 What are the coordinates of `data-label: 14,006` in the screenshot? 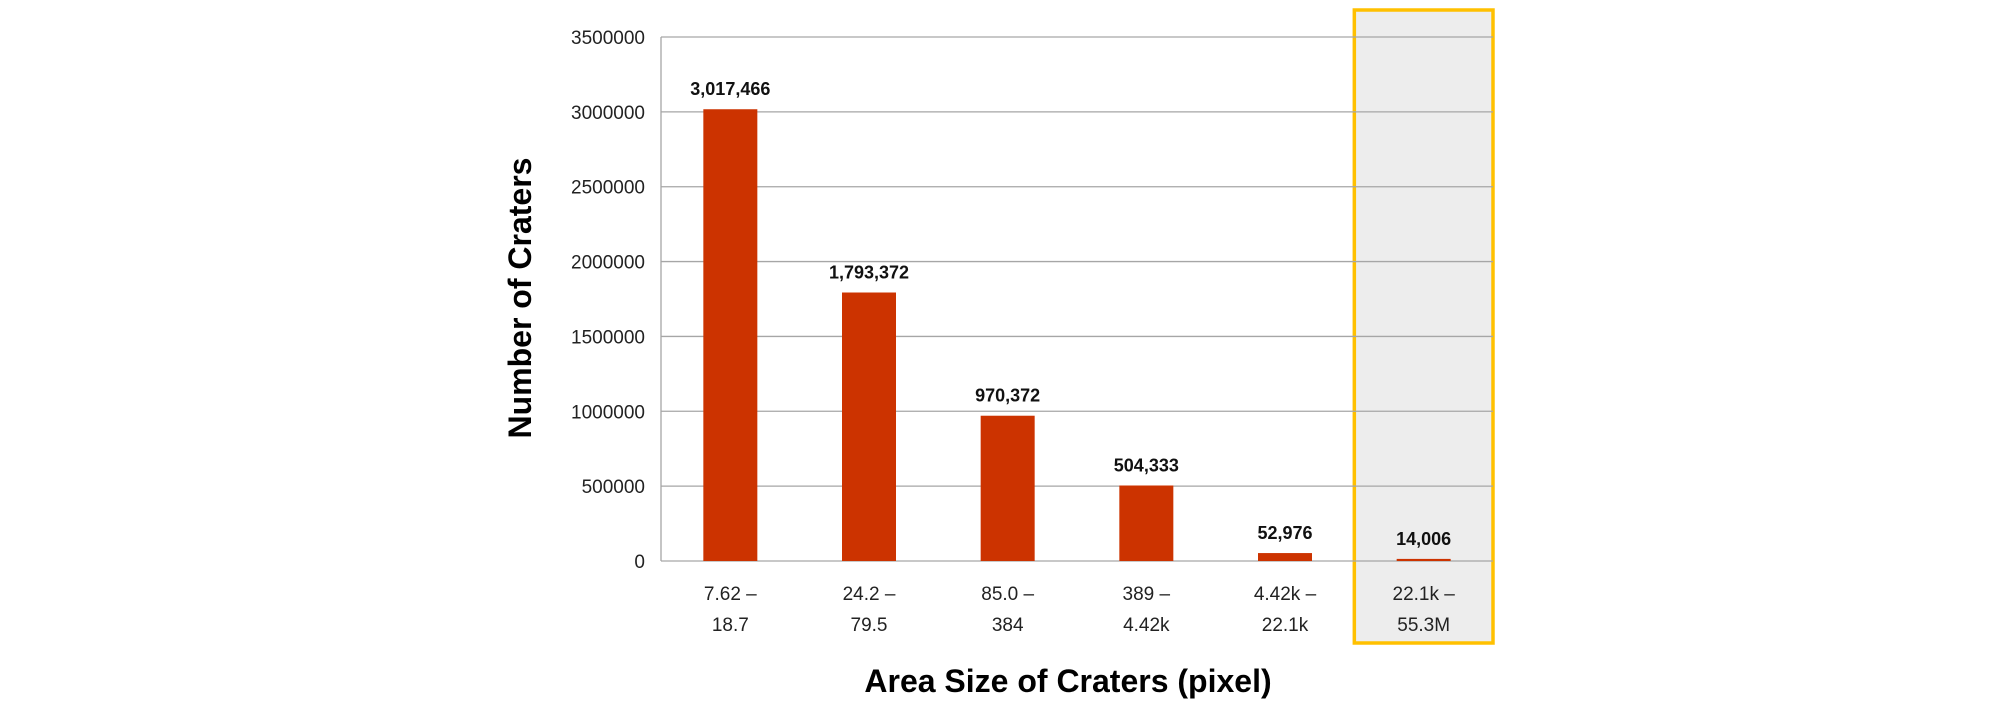 It's located at (1423, 539).